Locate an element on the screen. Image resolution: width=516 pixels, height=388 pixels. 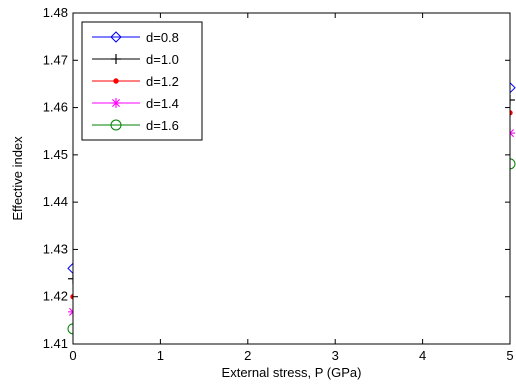
x-tick-label: 2 is located at coordinates (247, 355).